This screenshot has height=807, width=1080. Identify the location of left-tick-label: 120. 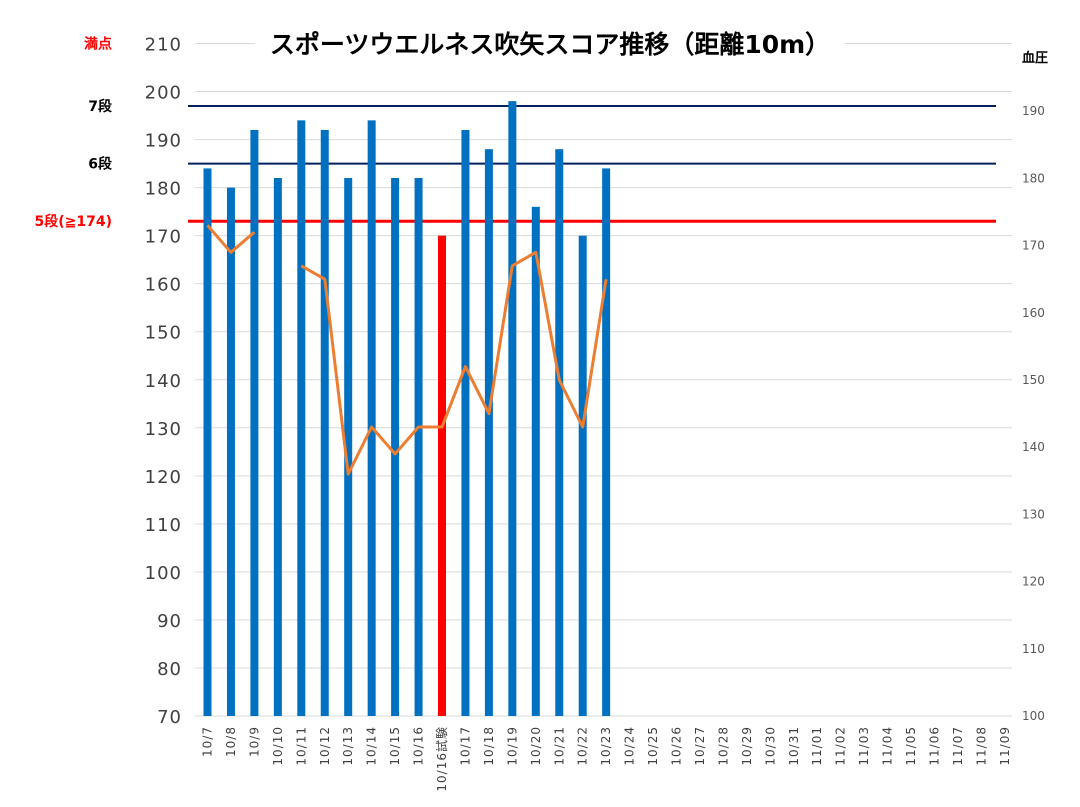
(163, 477).